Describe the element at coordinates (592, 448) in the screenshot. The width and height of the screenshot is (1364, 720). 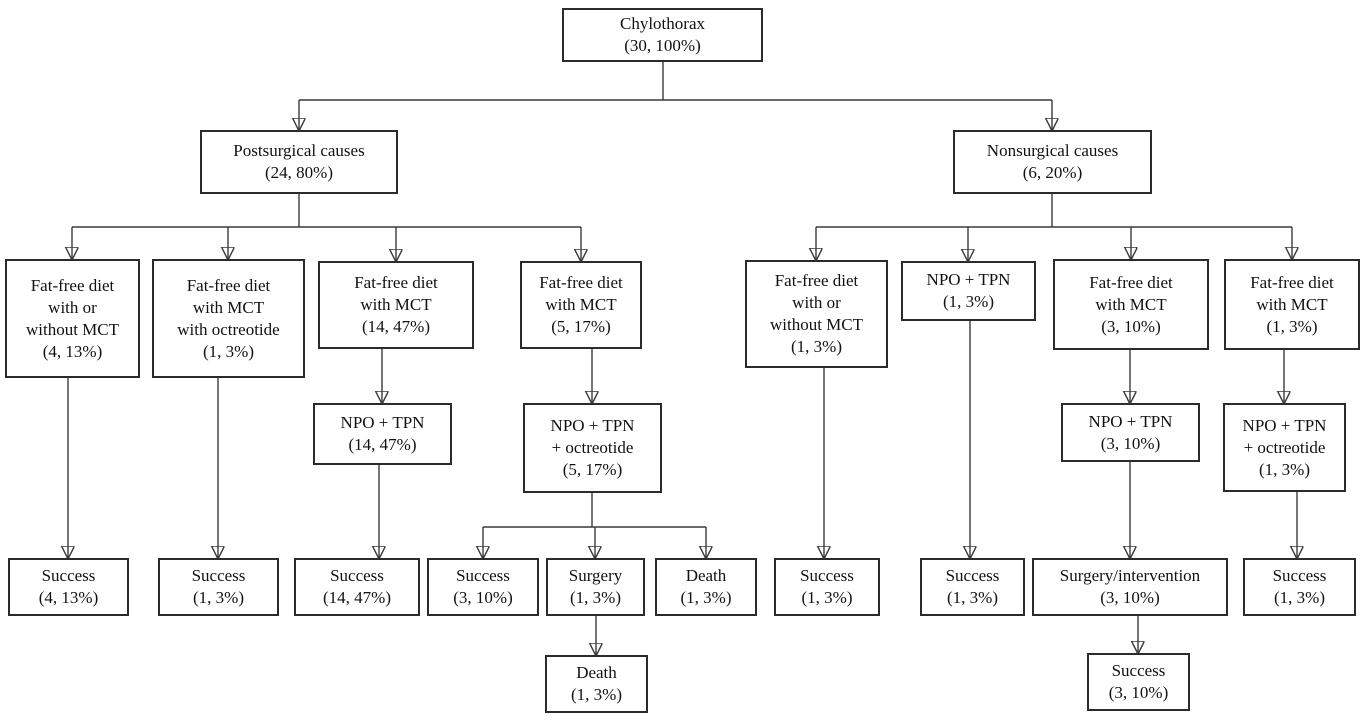
I see `node-ps-npo-tpn-octreotide: NPO + TPN + octreotide (5, 17%)` at that location.